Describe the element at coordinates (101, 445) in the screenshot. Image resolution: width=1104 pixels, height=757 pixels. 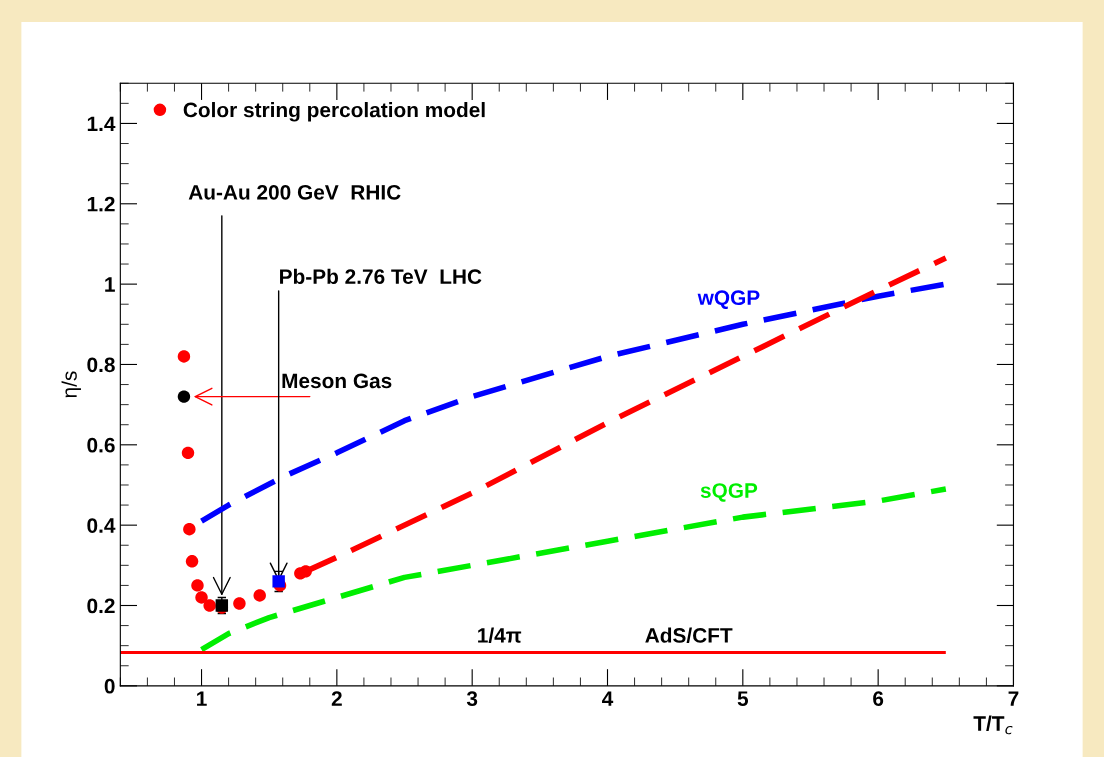
I see `y-tick-label: 0.6` at that location.